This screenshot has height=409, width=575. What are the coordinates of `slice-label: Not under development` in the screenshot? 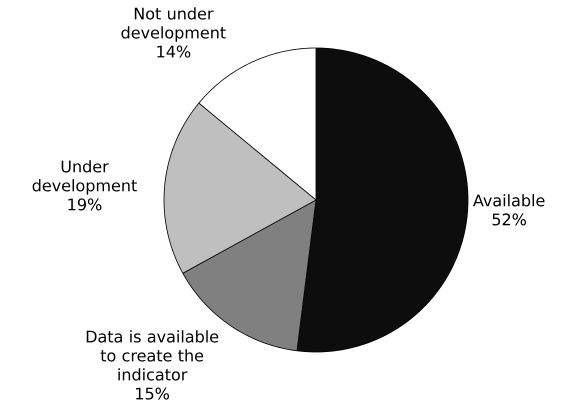 It's located at (173, 24).